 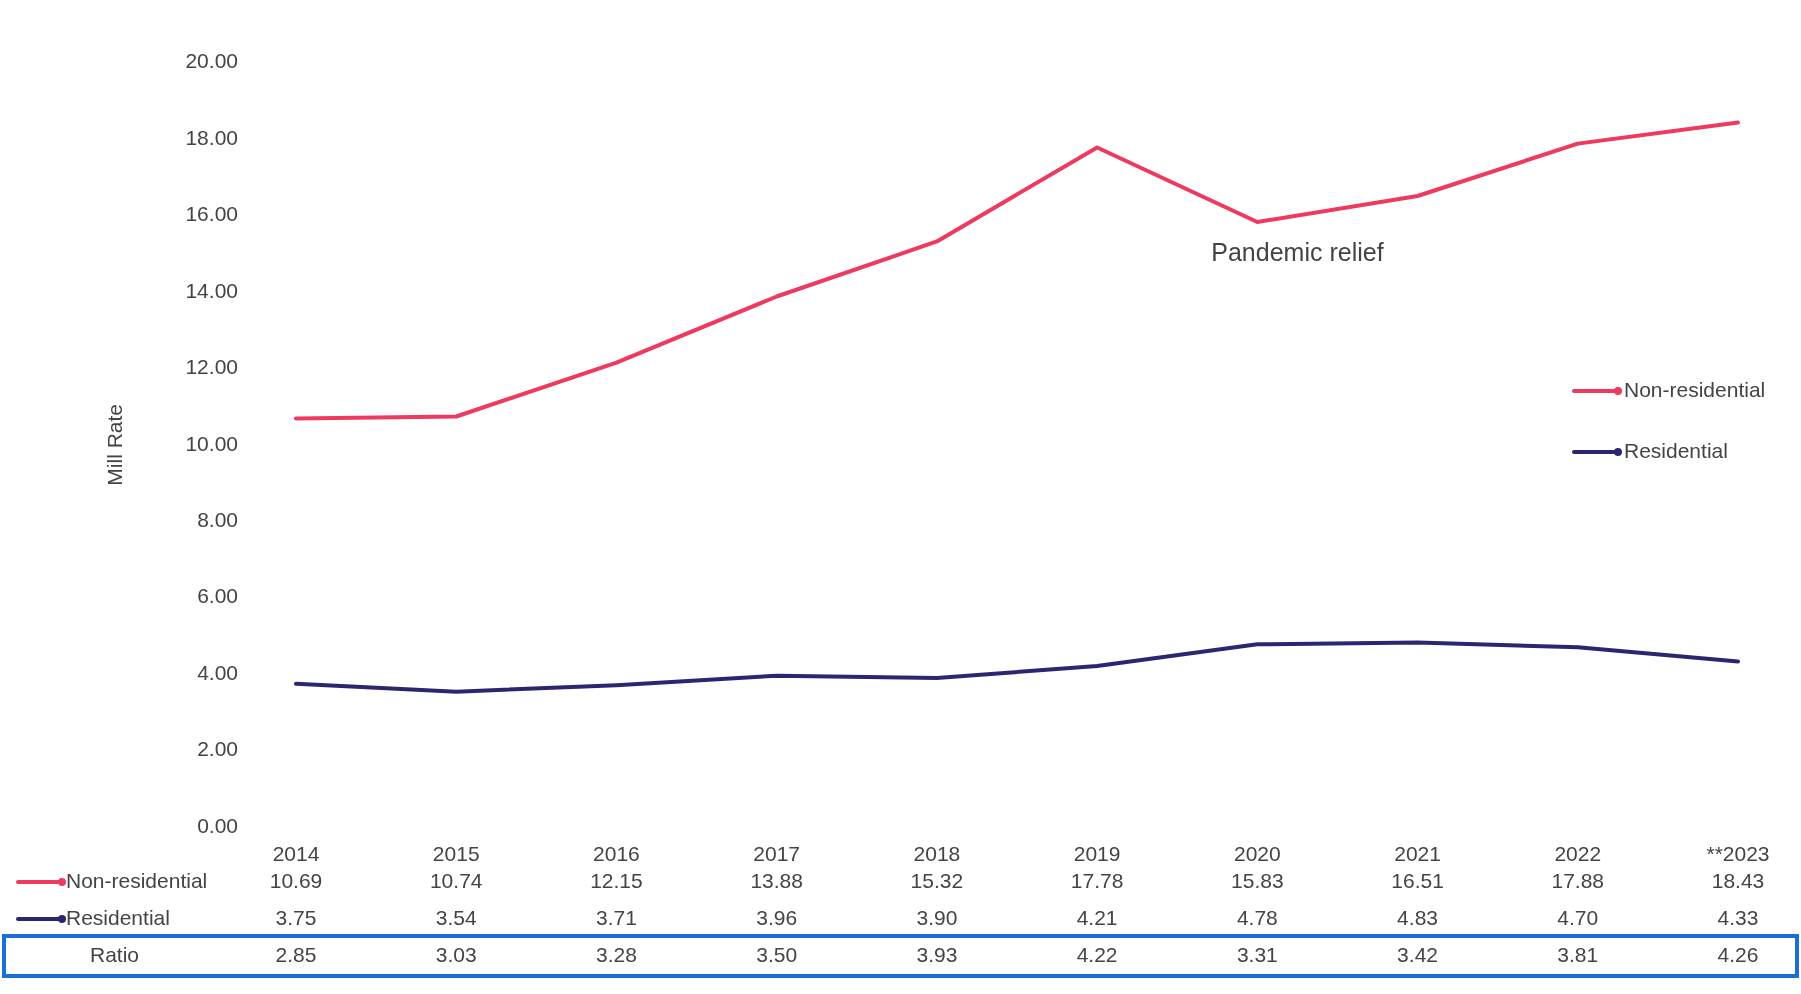 I want to click on data-label: 4.21, so click(x=1097, y=917).